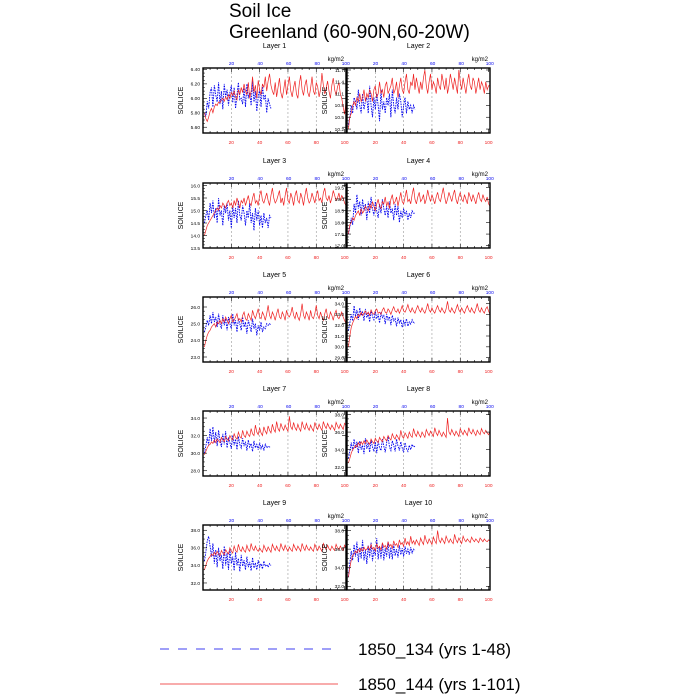 This screenshot has height=700, width=700. I want to click on panel-title: Layer 8, so click(418, 389).